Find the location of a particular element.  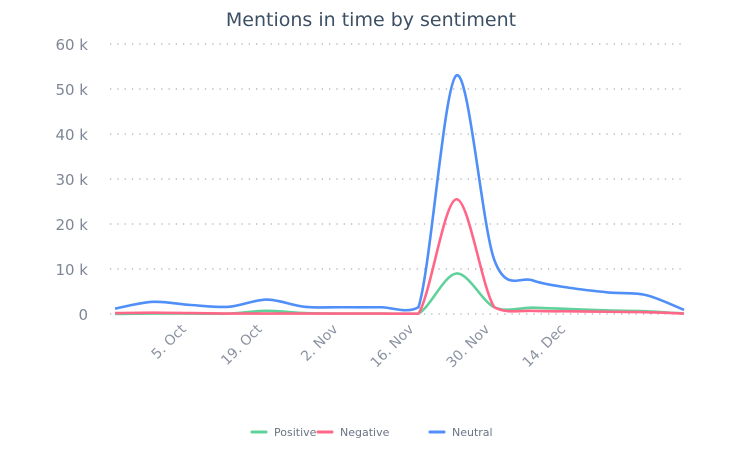

y-tick-label: 20 k is located at coordinates (71, 225).